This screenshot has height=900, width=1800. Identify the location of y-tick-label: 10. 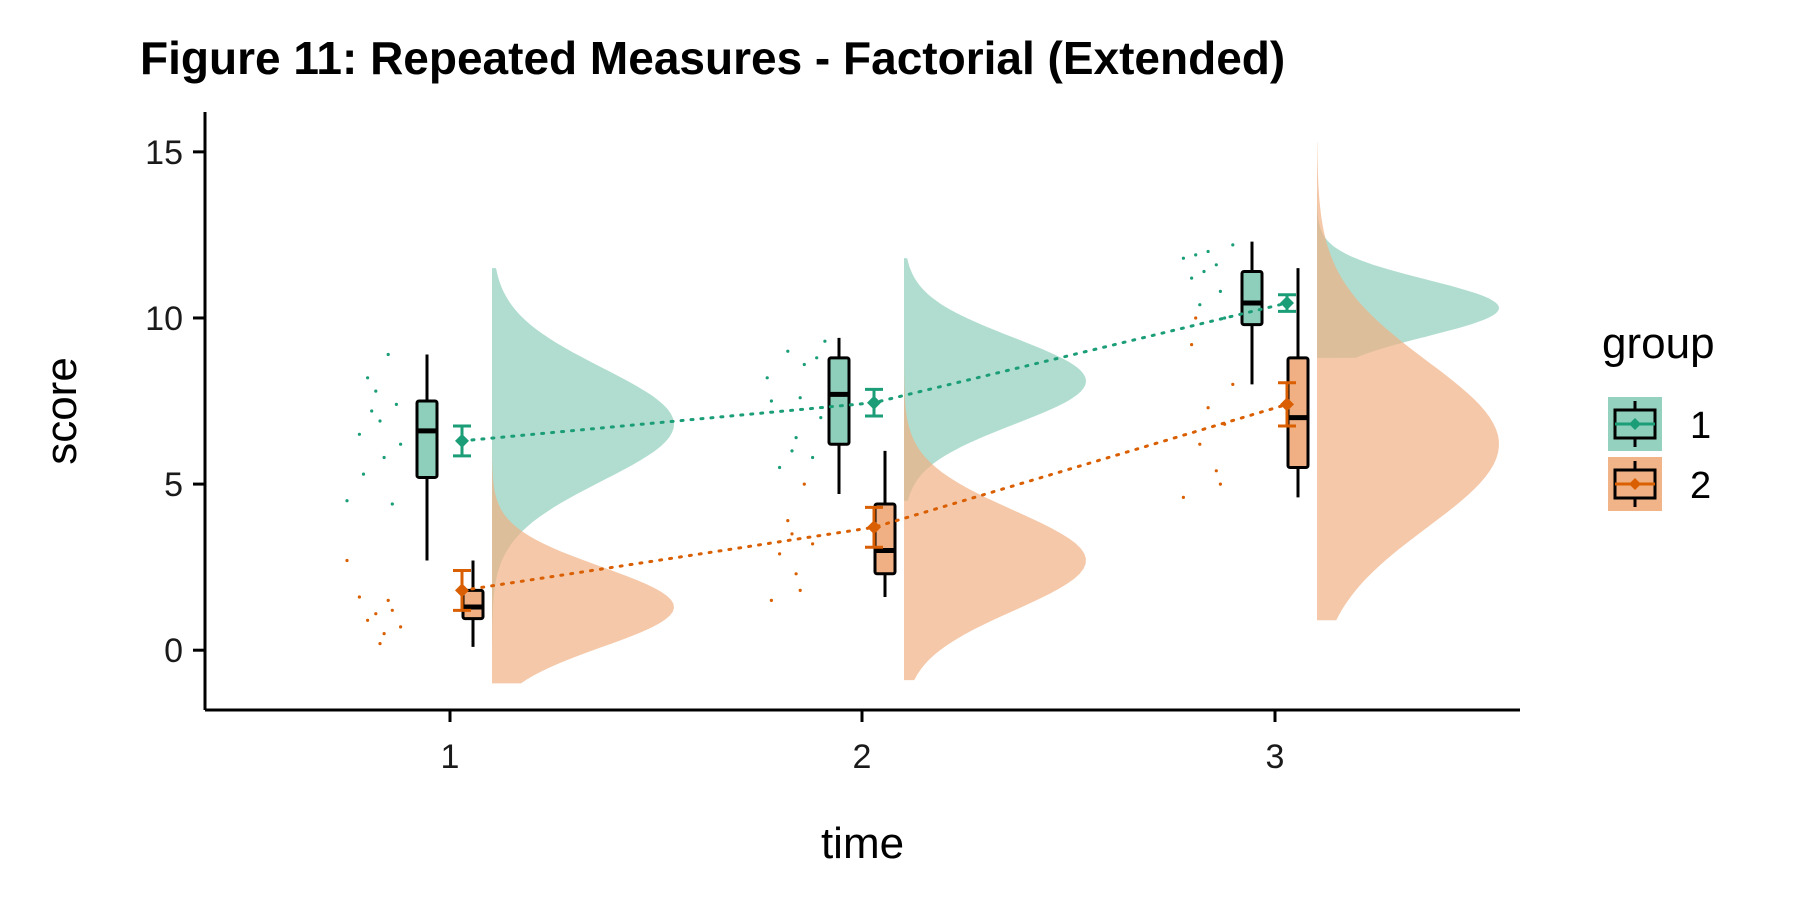
(164, 319).